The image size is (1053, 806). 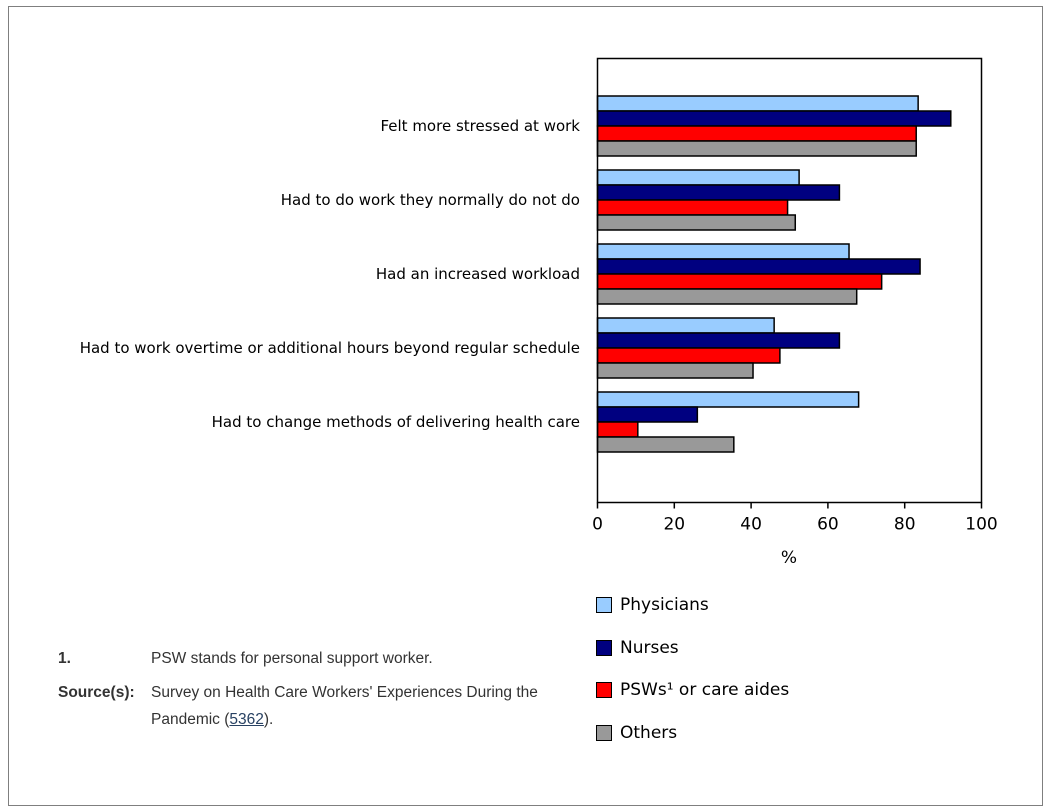 What do you see at coordinates (789, 558) in the screenshot?
I see `x-axis-title: %` at bounding box center [789, 558].